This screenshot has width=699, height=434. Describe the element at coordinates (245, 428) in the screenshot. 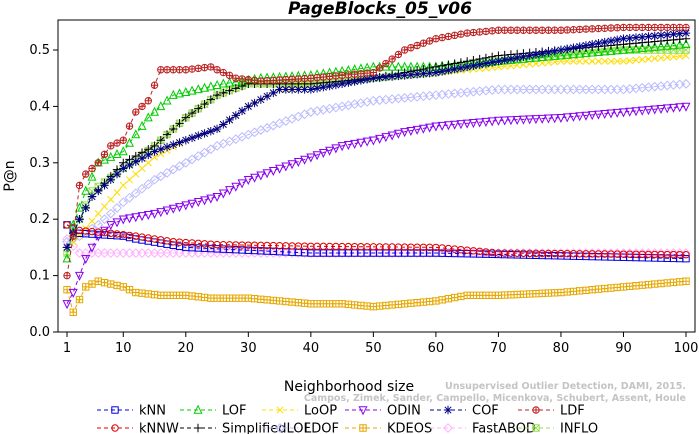

I see `legend-item-simplifiedlof: SimplifiedLOF` at that location.